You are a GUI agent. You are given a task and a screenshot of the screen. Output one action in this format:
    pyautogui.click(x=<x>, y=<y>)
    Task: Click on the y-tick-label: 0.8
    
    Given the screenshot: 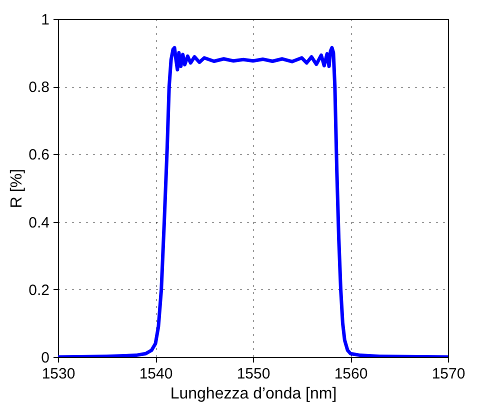 What is the action you would take?
    pyautogui.click(x=39, y=87)
    